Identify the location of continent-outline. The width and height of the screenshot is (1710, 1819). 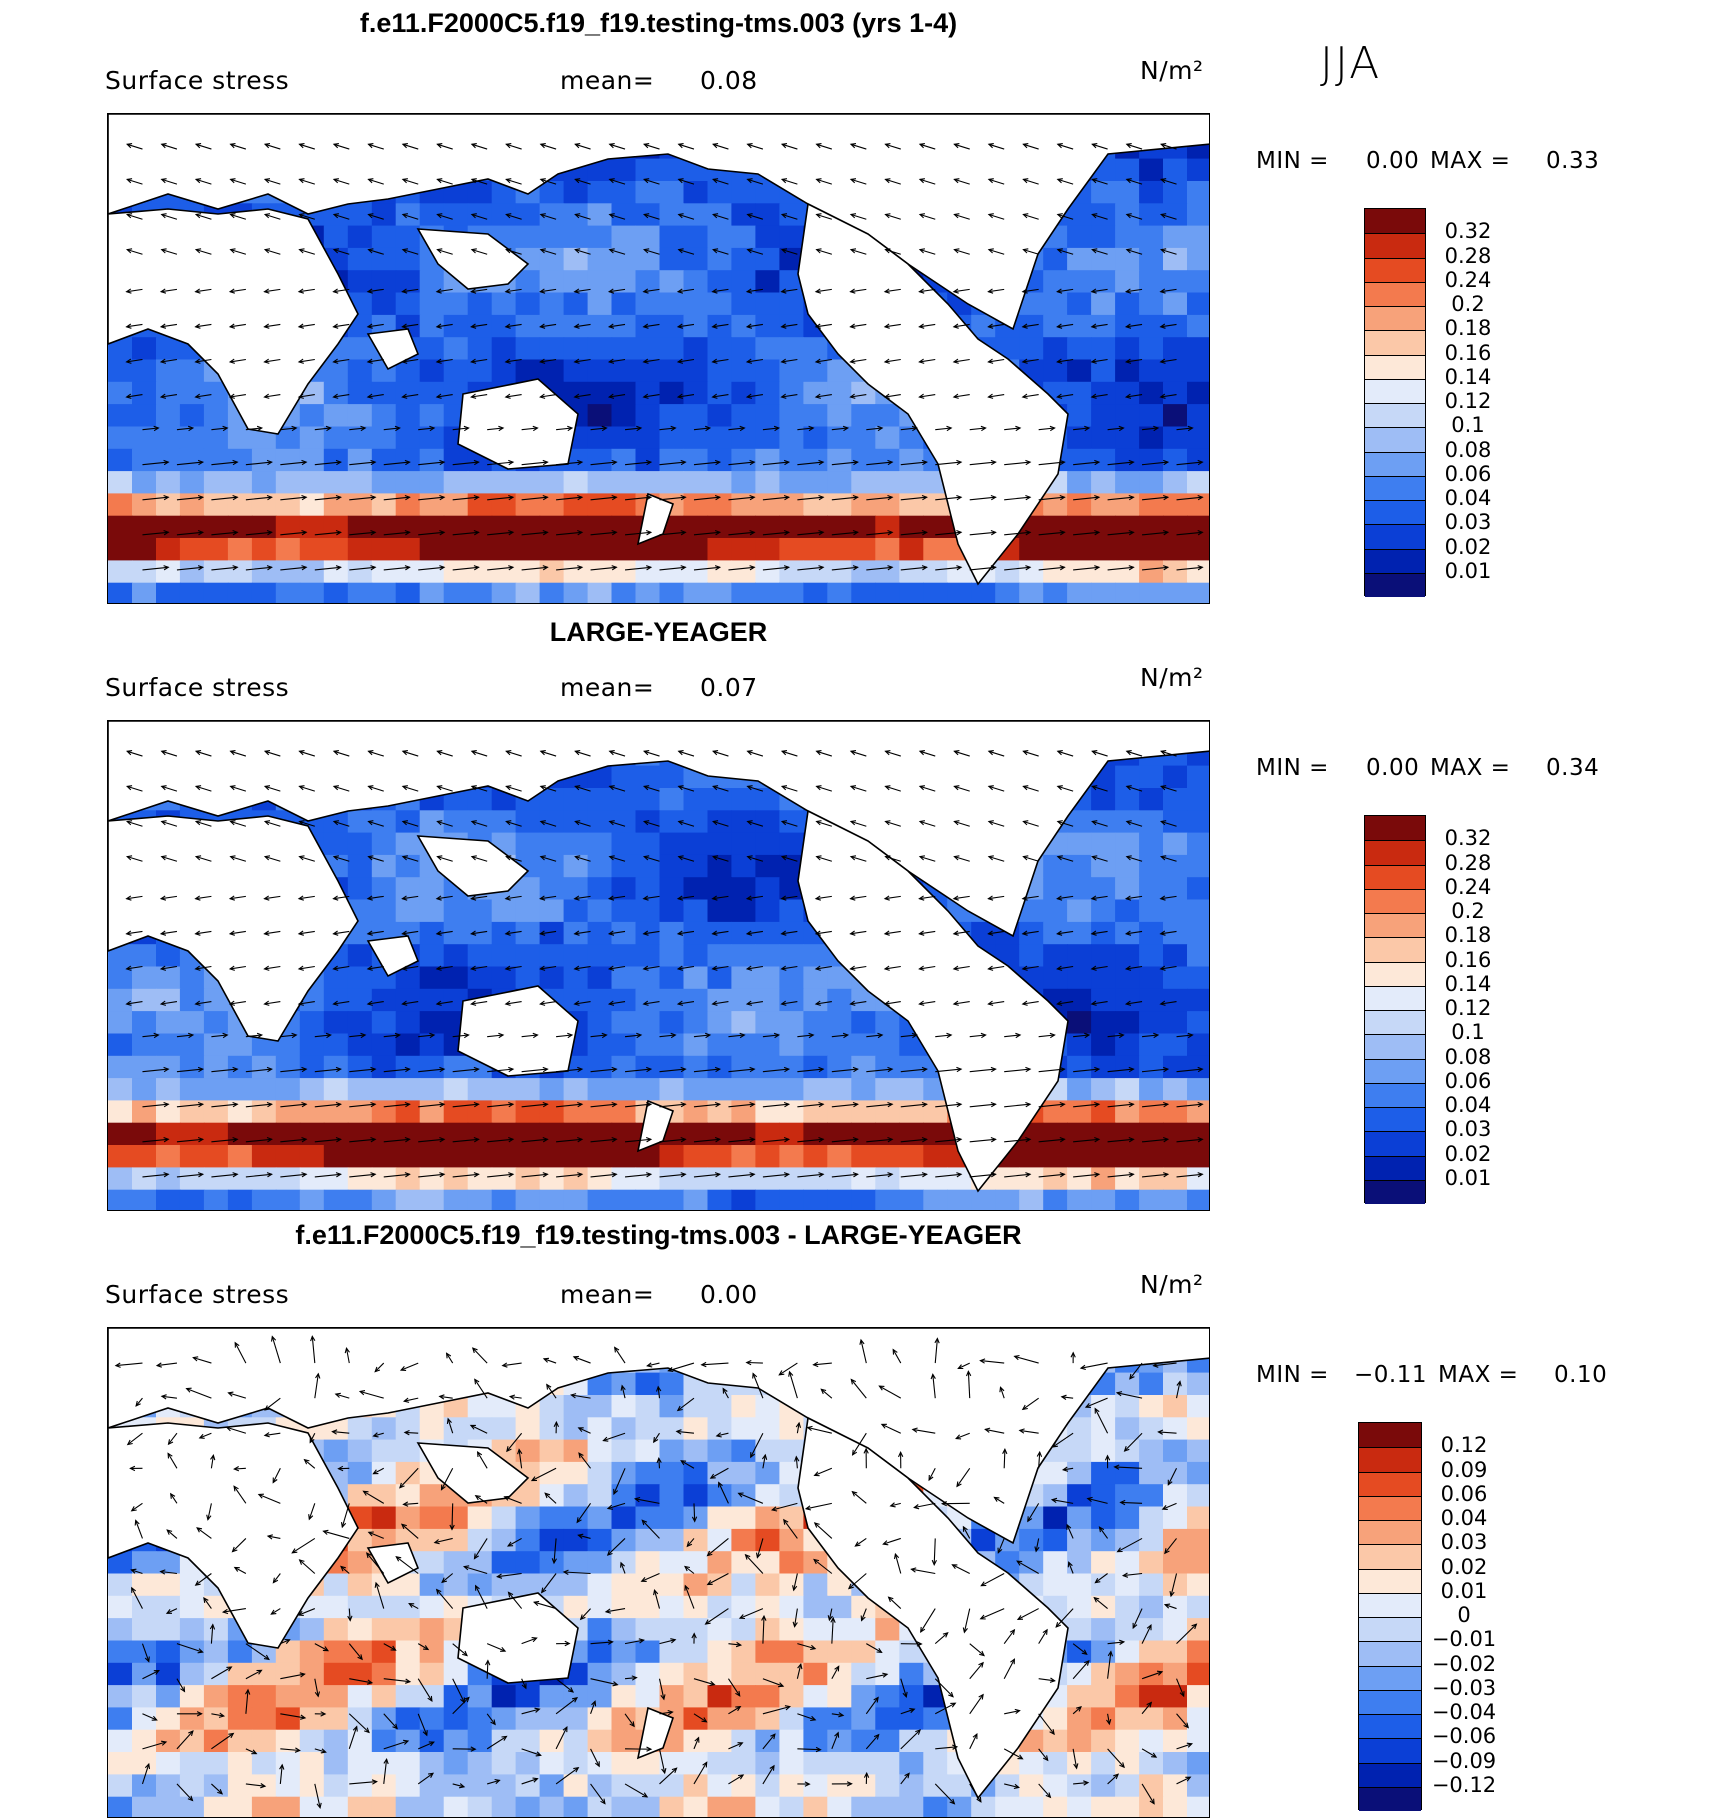
(655, 1733).